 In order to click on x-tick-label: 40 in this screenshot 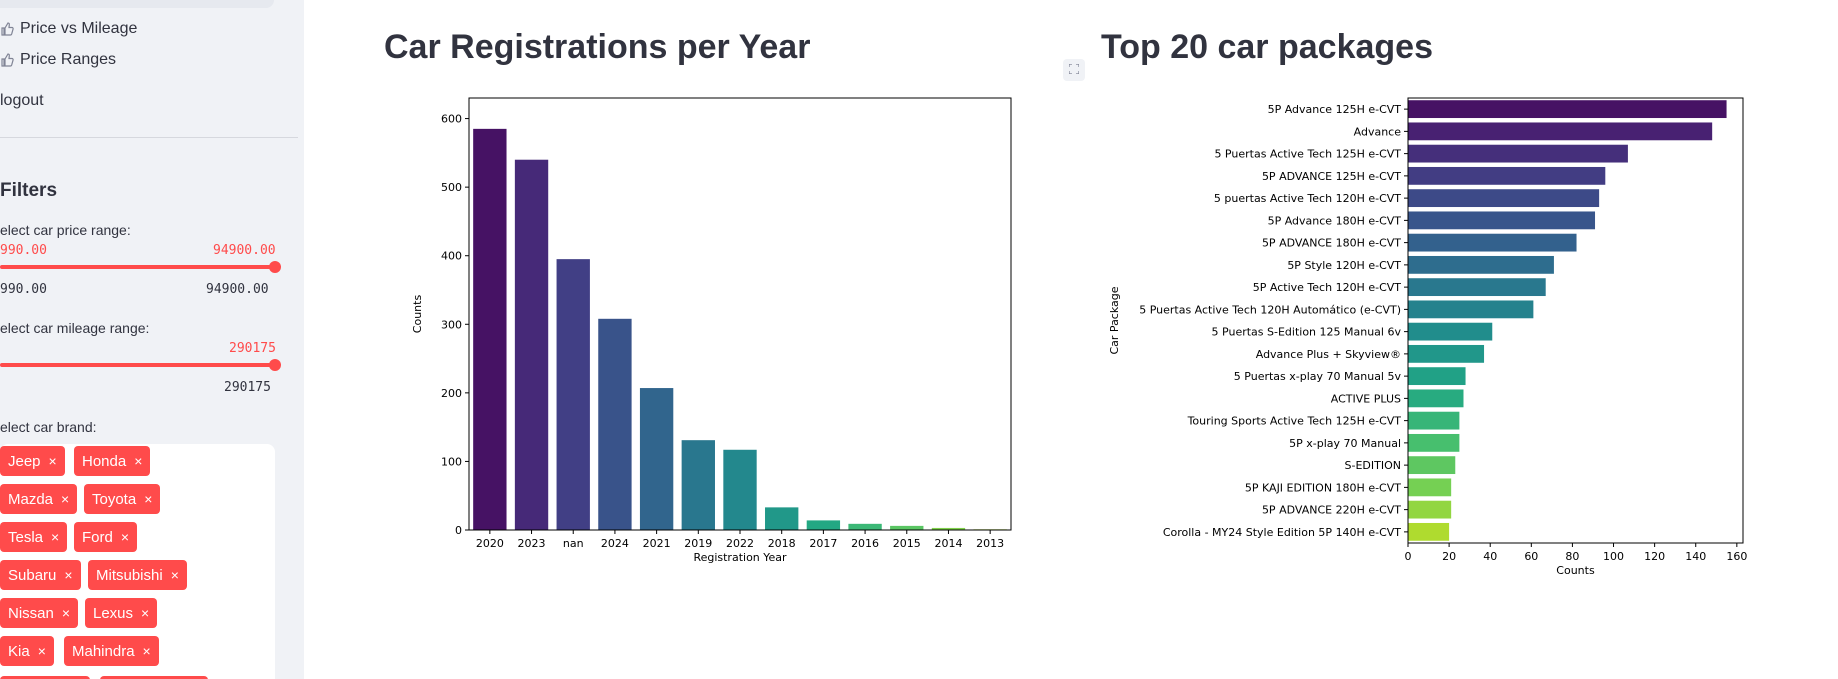, I will do `click(1490, 556)`.